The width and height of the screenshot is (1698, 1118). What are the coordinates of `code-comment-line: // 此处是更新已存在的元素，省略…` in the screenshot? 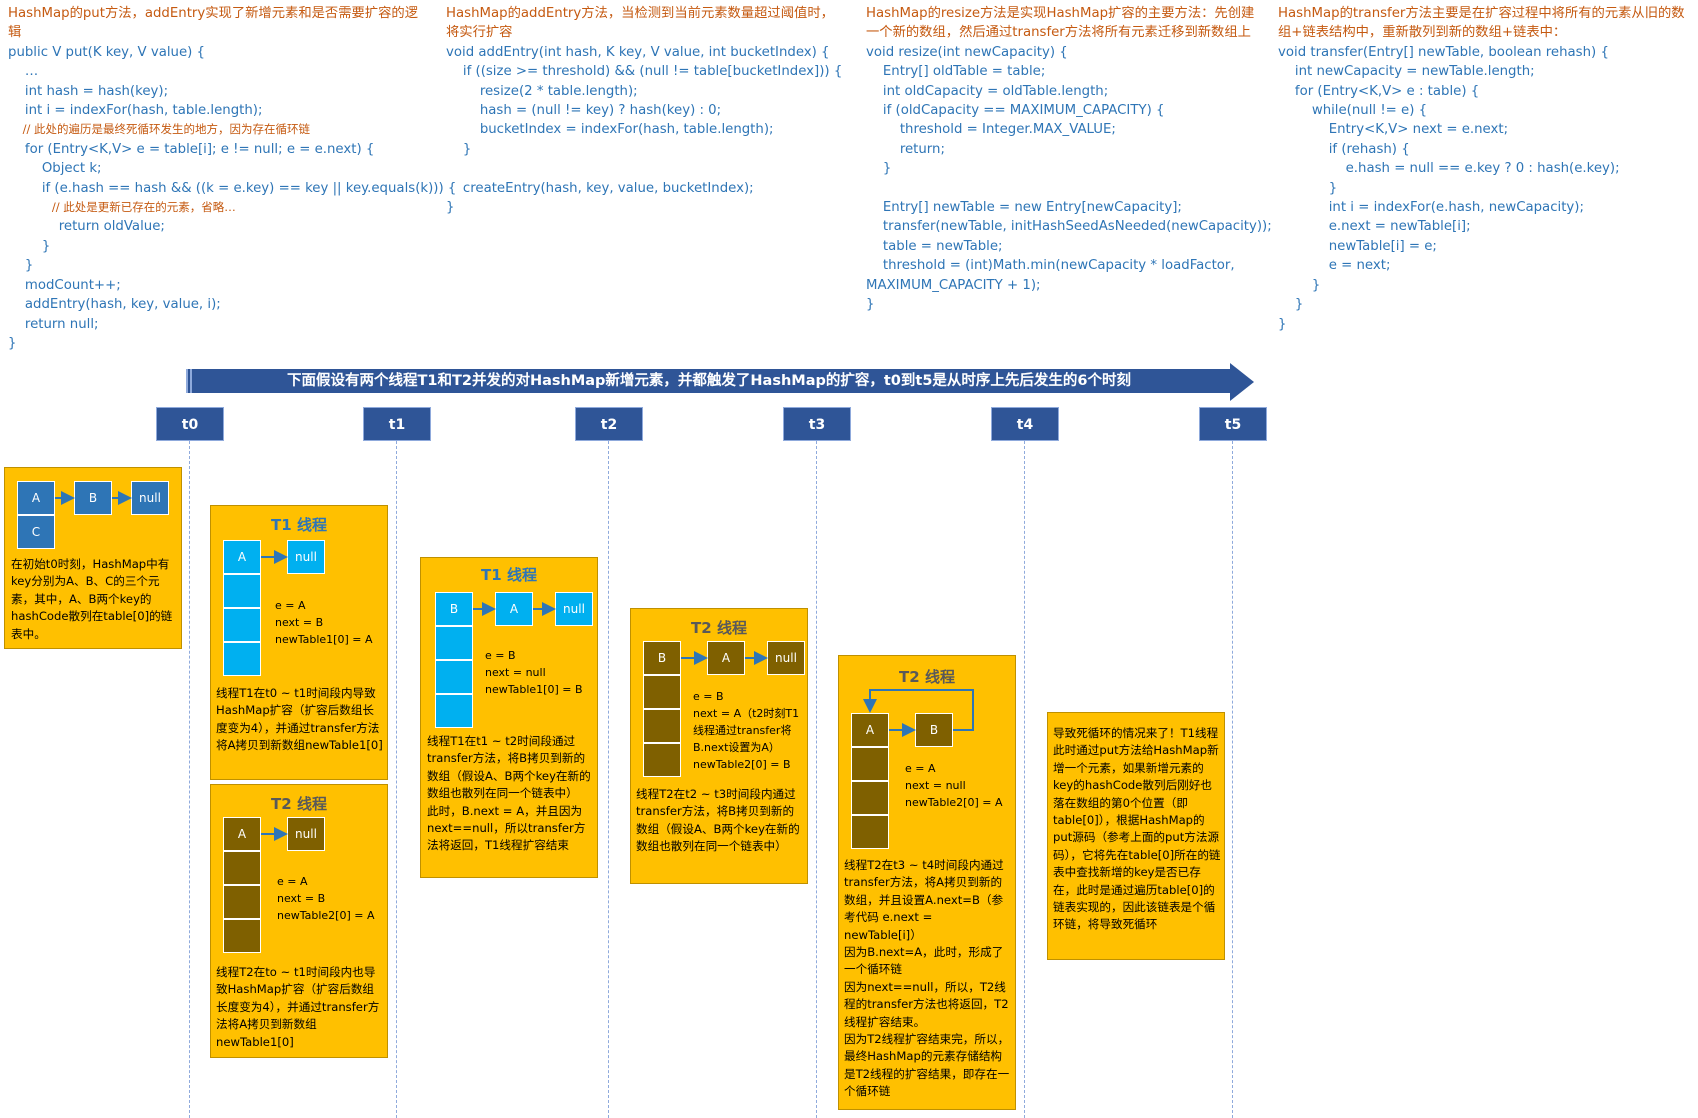 It's located at (122, 207).